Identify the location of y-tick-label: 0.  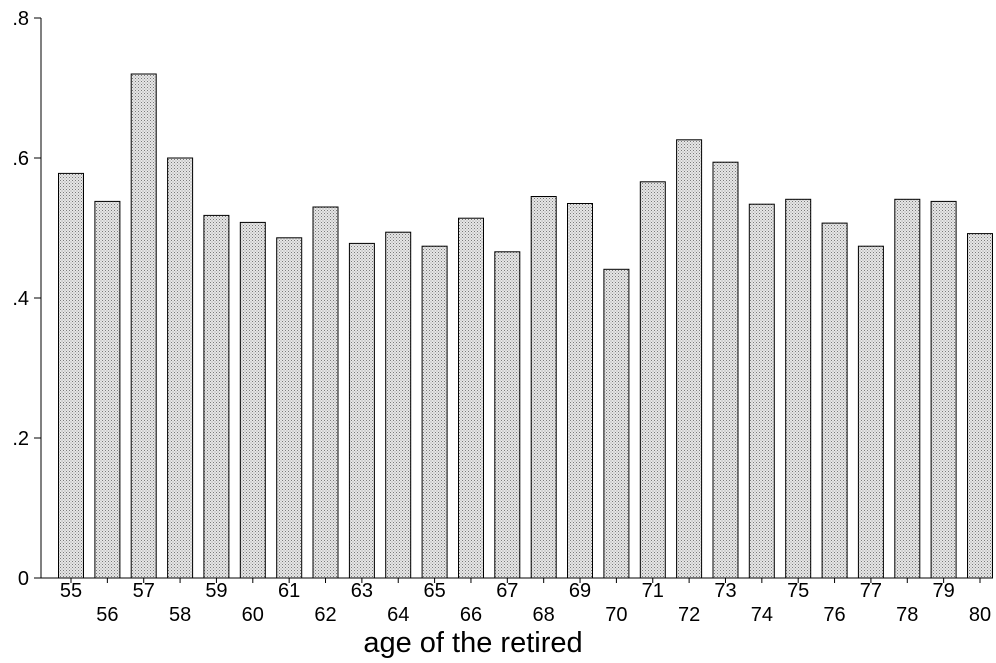
(23, 579).